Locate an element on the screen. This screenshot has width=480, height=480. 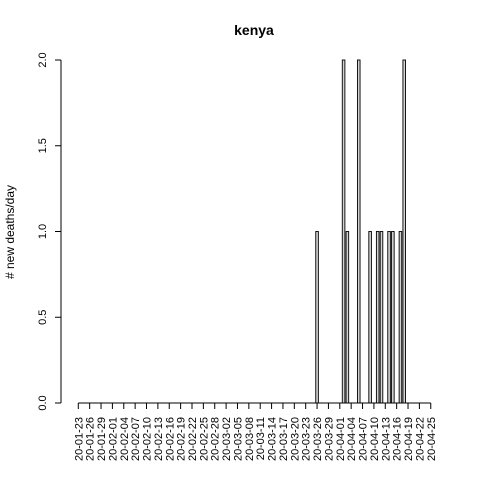
x-tick-label: 20-04-04 is located at coordinates (352, 439).